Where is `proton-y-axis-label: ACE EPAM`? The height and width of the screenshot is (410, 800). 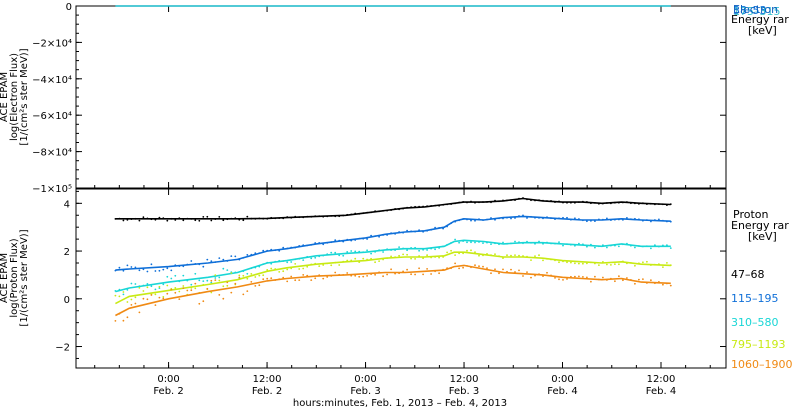 proton-y-axis-label: ACE EPAM is located at coordinates (5, 278).